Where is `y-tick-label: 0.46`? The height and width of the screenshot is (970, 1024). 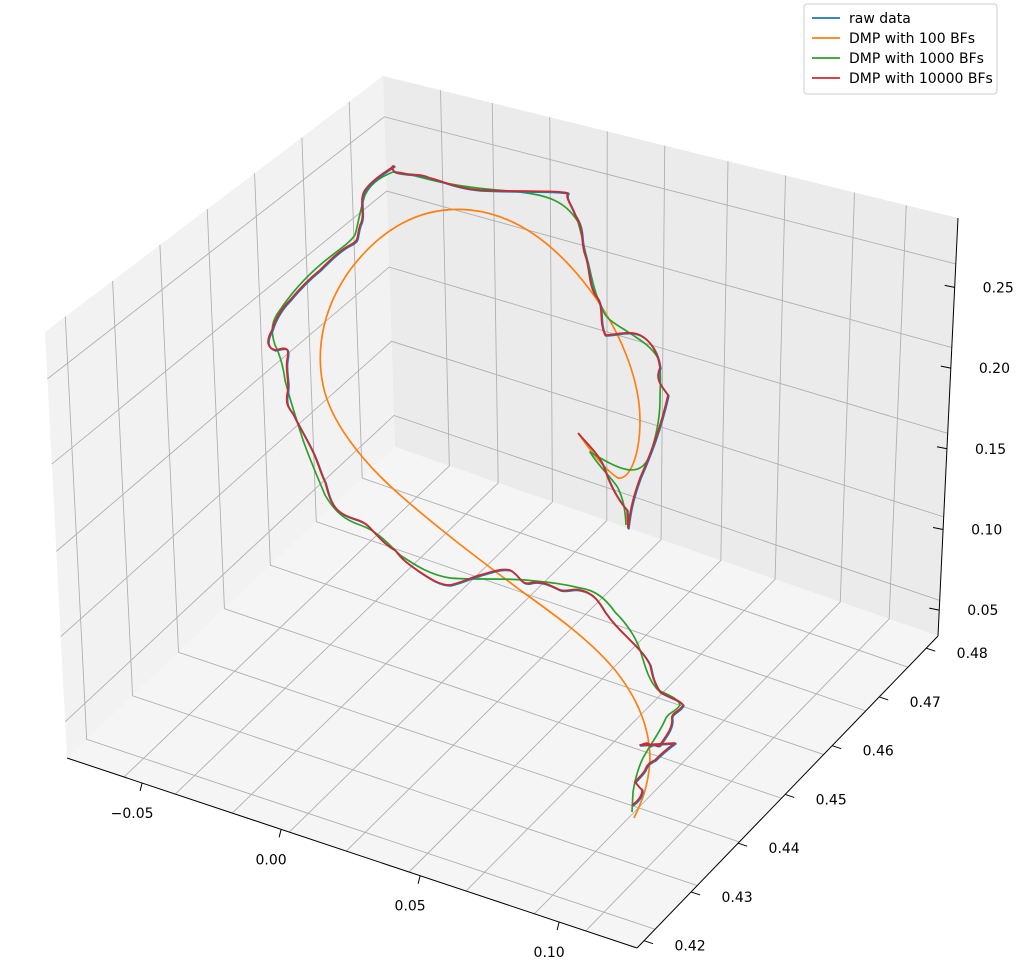 y-tick-label: 0.46 is located at coordinates (878, 752).